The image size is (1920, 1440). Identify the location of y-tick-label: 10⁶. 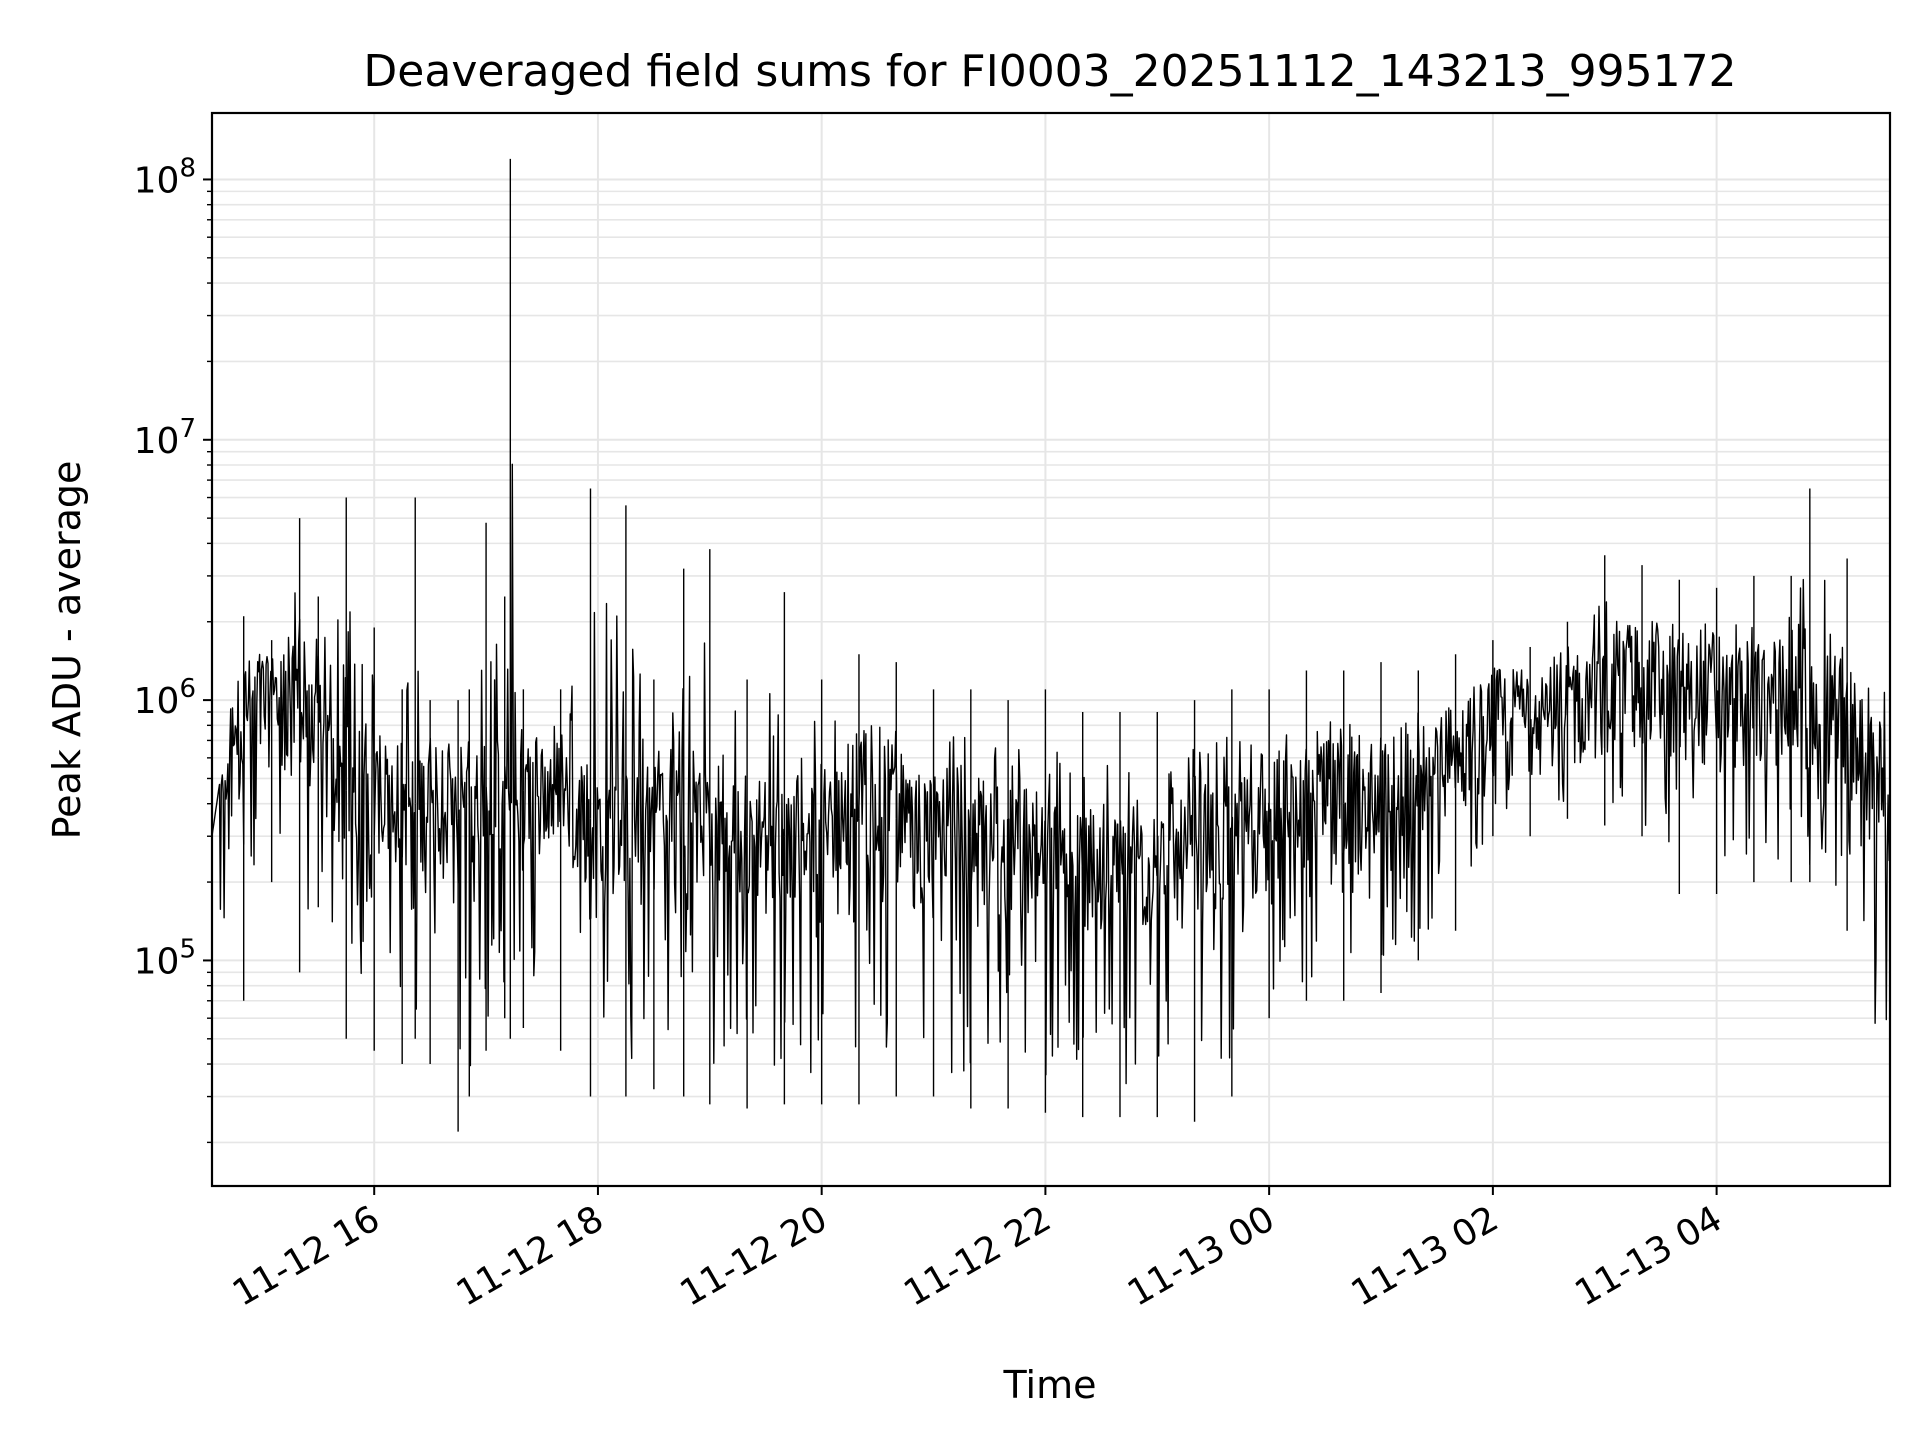
(165, 698).